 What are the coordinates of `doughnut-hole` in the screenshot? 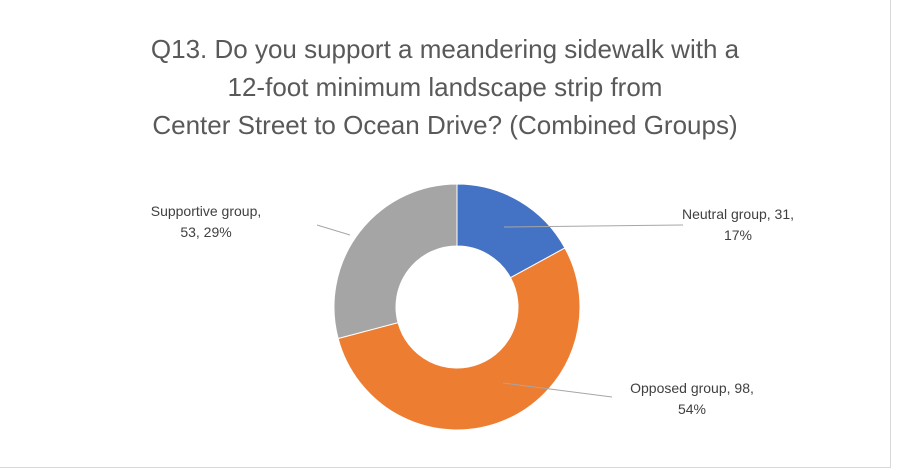 It's located at (457, 307).